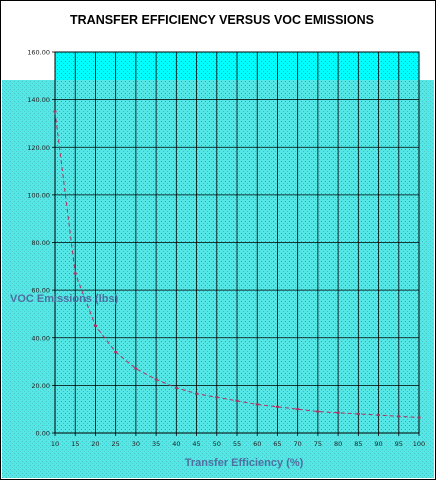 The image size is (436, 480). I want to click on y-tick-label: 80.00, so click(40, 243).